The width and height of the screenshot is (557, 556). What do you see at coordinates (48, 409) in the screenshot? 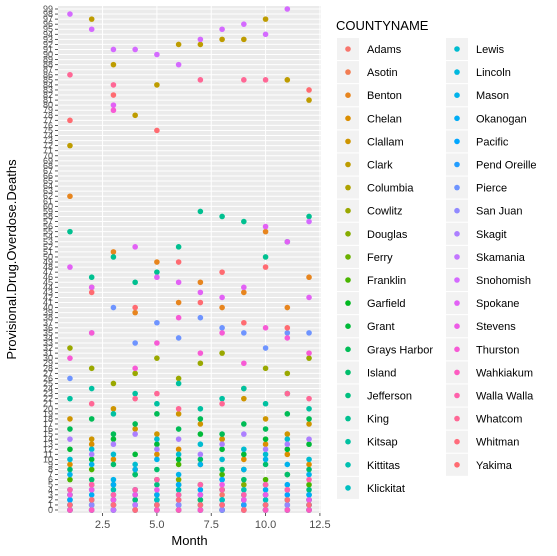
I see `y-tick-label: 20` at bounding box center [48, 409].